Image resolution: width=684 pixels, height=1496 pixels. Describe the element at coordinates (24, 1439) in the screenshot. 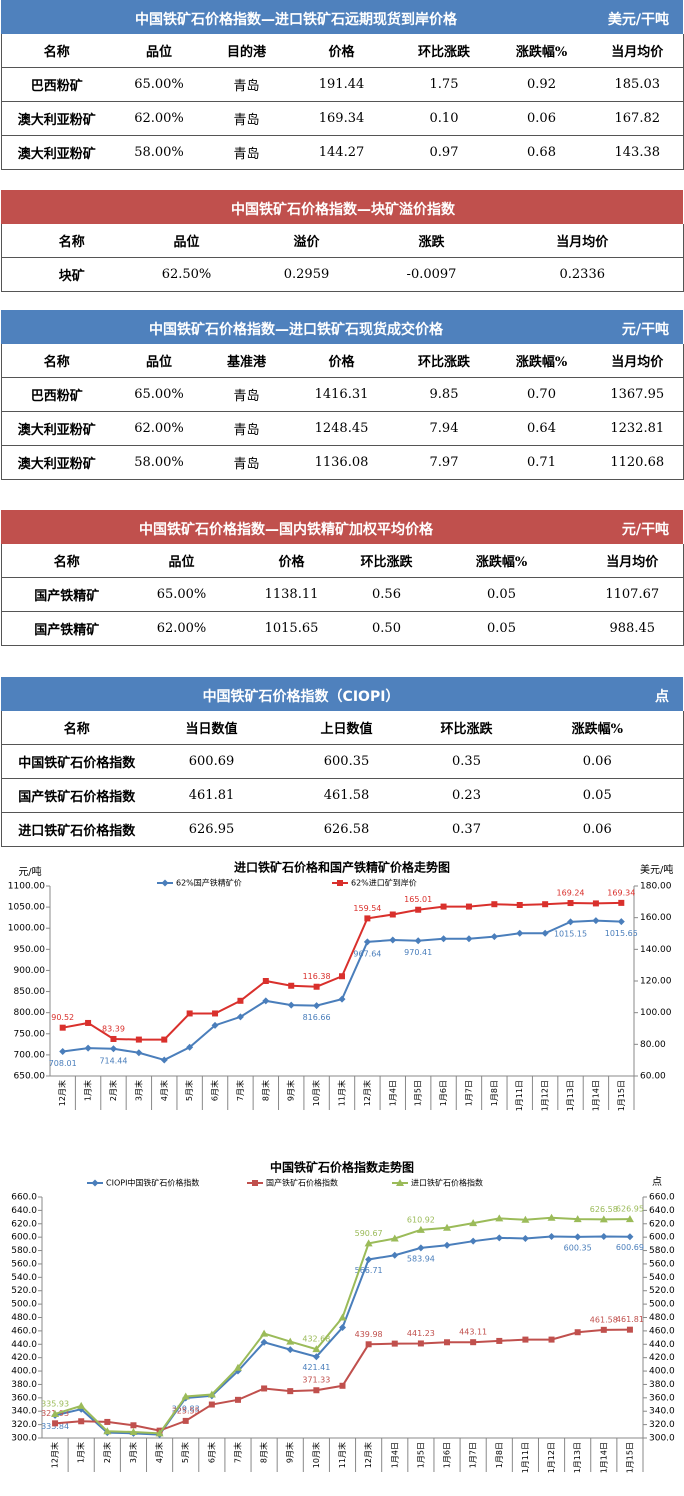

I see `y-tick-label: 300.0` at that location.